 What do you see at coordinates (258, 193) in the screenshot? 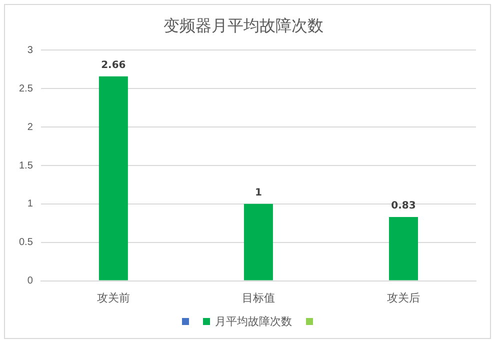
I see `data-label: 1` at bounding box center [258, 193].